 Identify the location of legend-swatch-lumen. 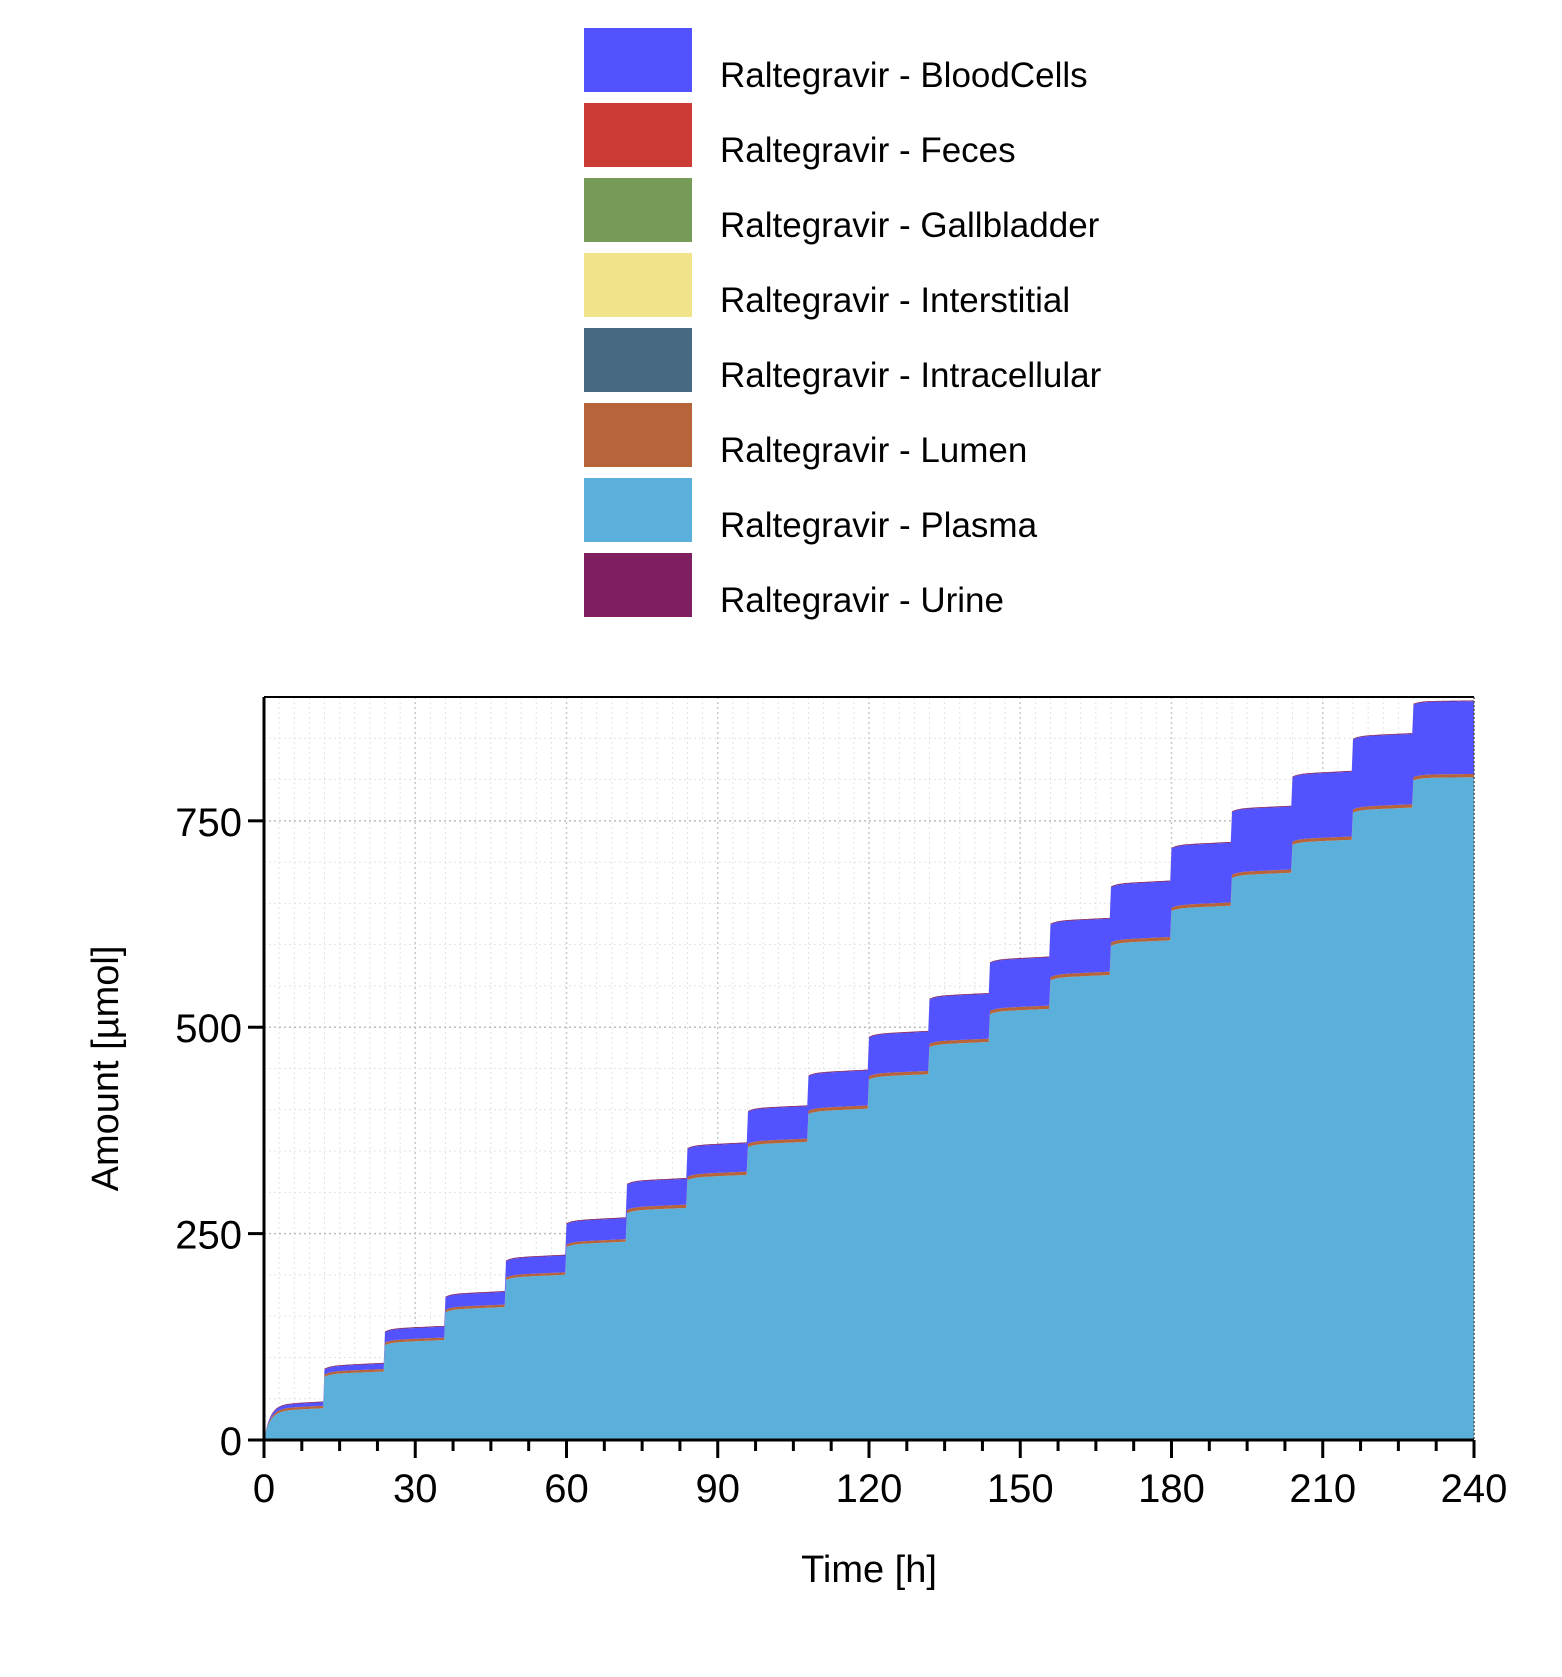
(638, 435).